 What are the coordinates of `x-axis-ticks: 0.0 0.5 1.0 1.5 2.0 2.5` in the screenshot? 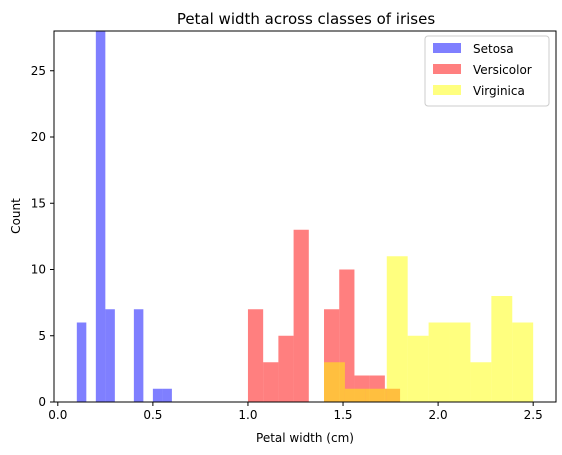 It's located at (295, 412).